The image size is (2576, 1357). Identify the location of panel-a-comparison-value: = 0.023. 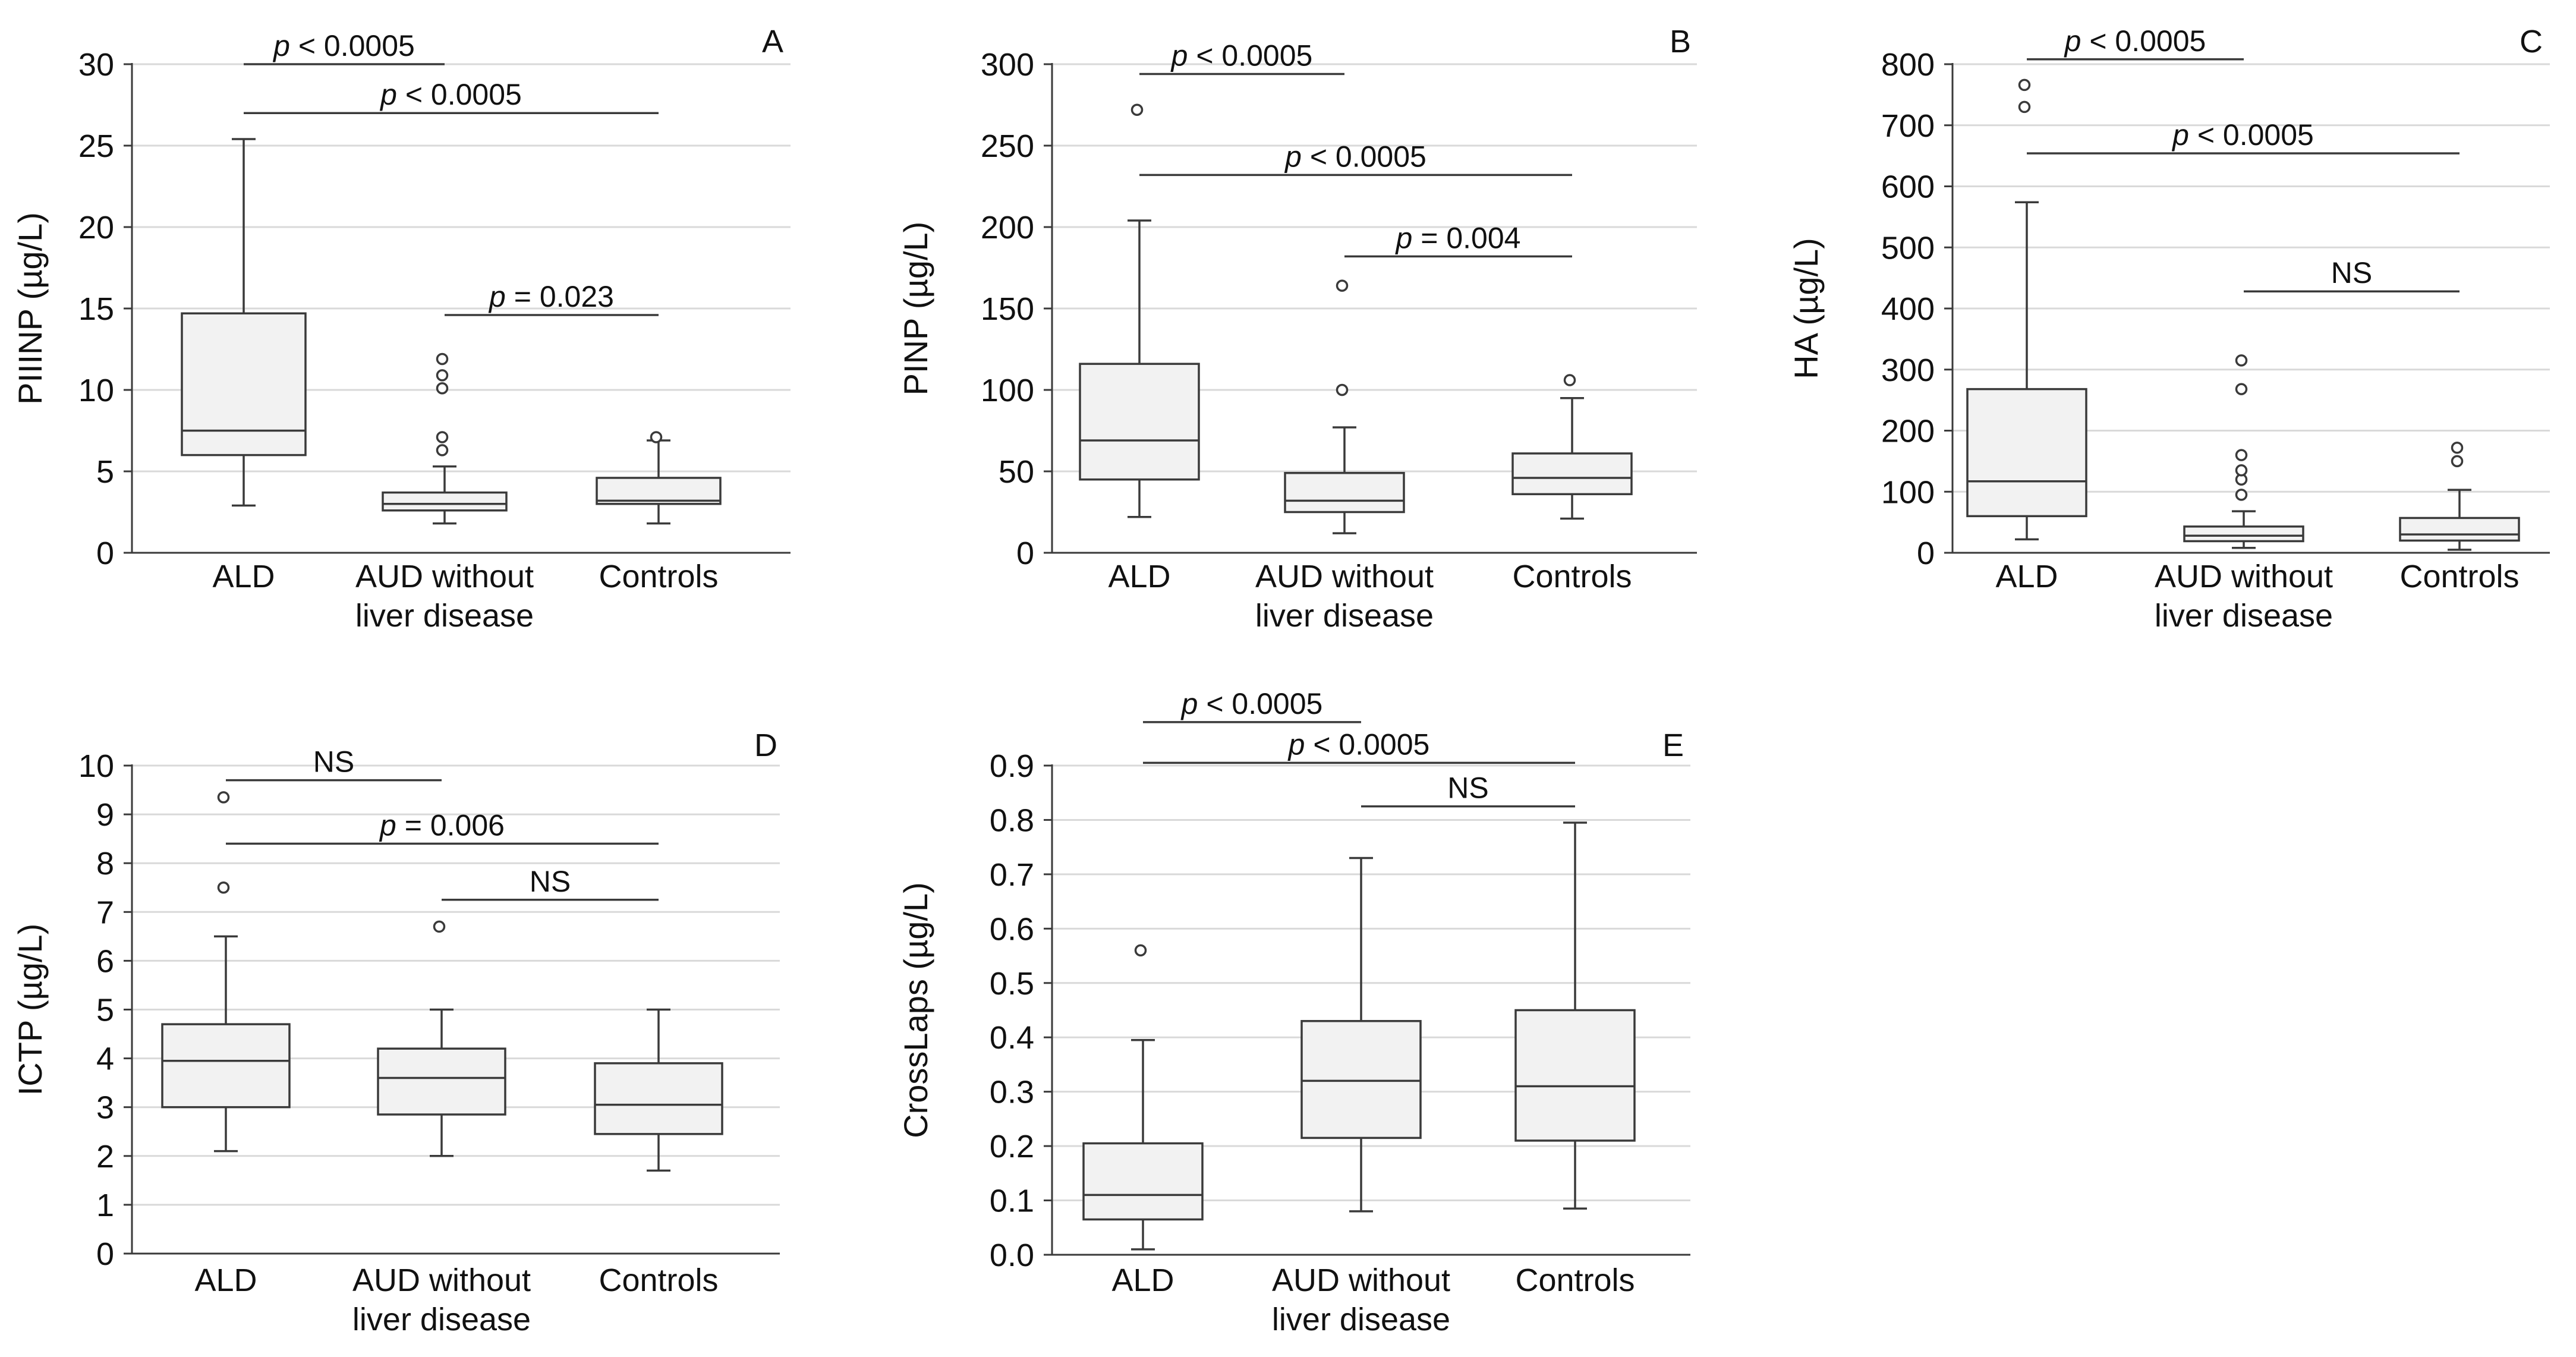
(560, 296).